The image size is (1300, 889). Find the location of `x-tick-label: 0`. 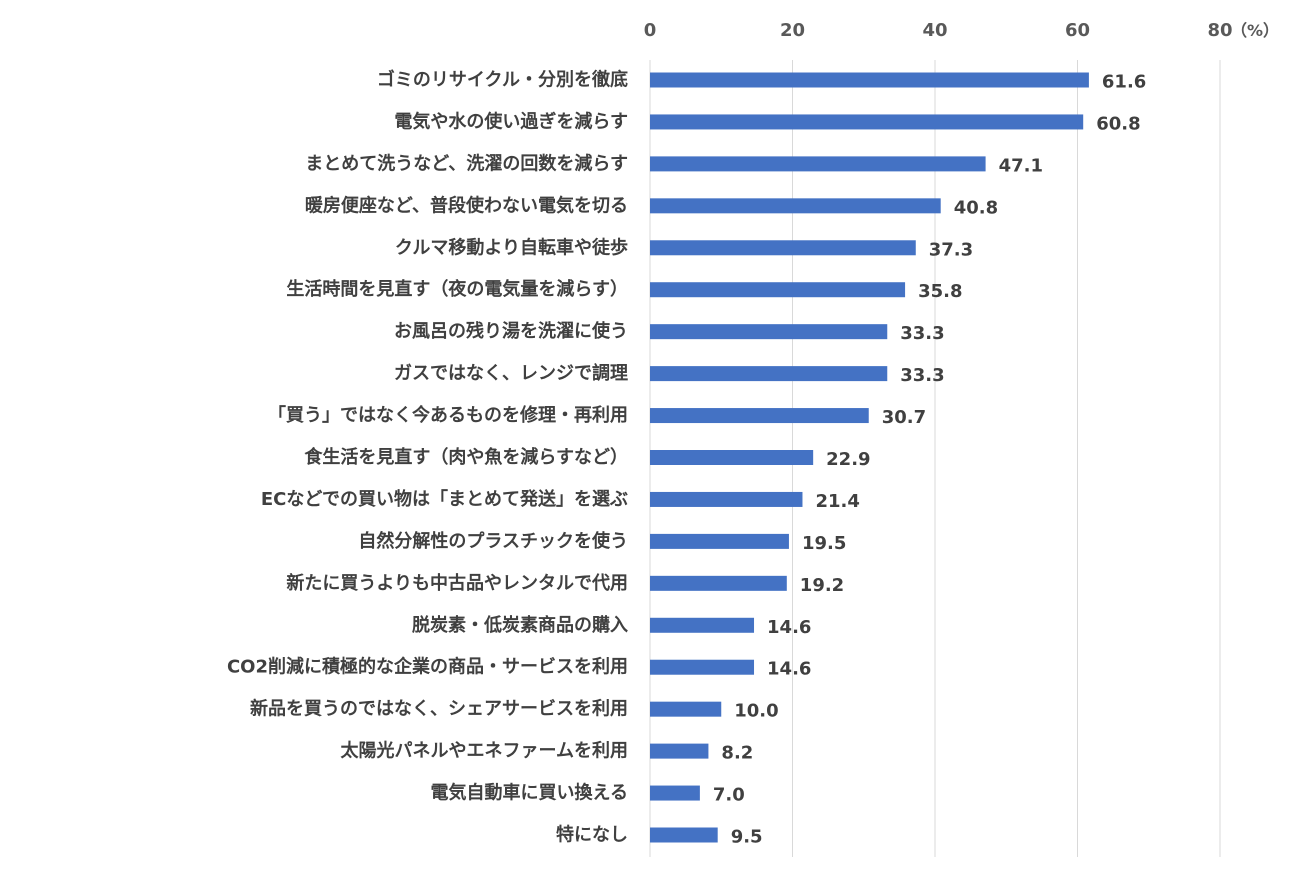

x-tick-label: 0 is located at coordinates (650, 30).